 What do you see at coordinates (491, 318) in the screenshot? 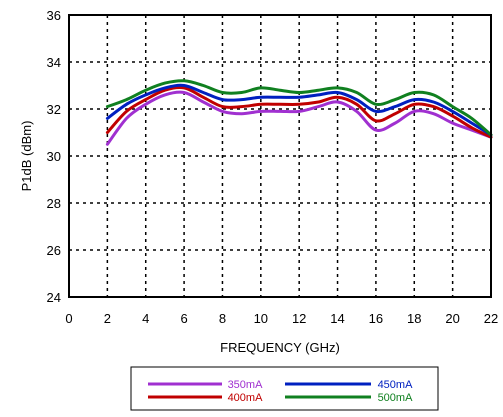
I see `x-tick-label: 22` at bounding box center [491, 318].